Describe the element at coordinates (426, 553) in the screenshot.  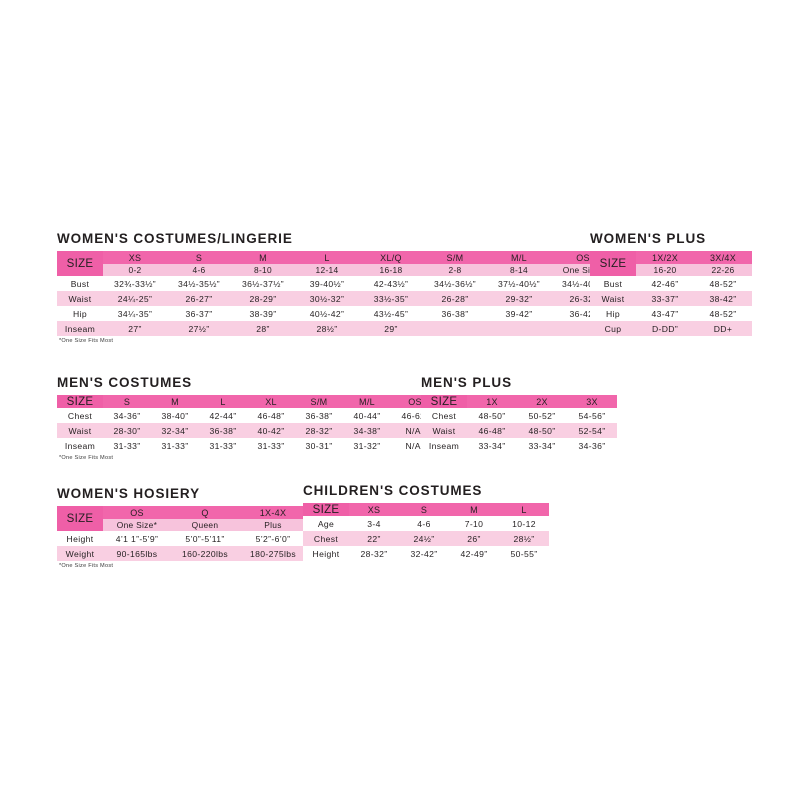
I see `table-row: Height 28-32” 32-42” 42-49” 50-55”` at that location.